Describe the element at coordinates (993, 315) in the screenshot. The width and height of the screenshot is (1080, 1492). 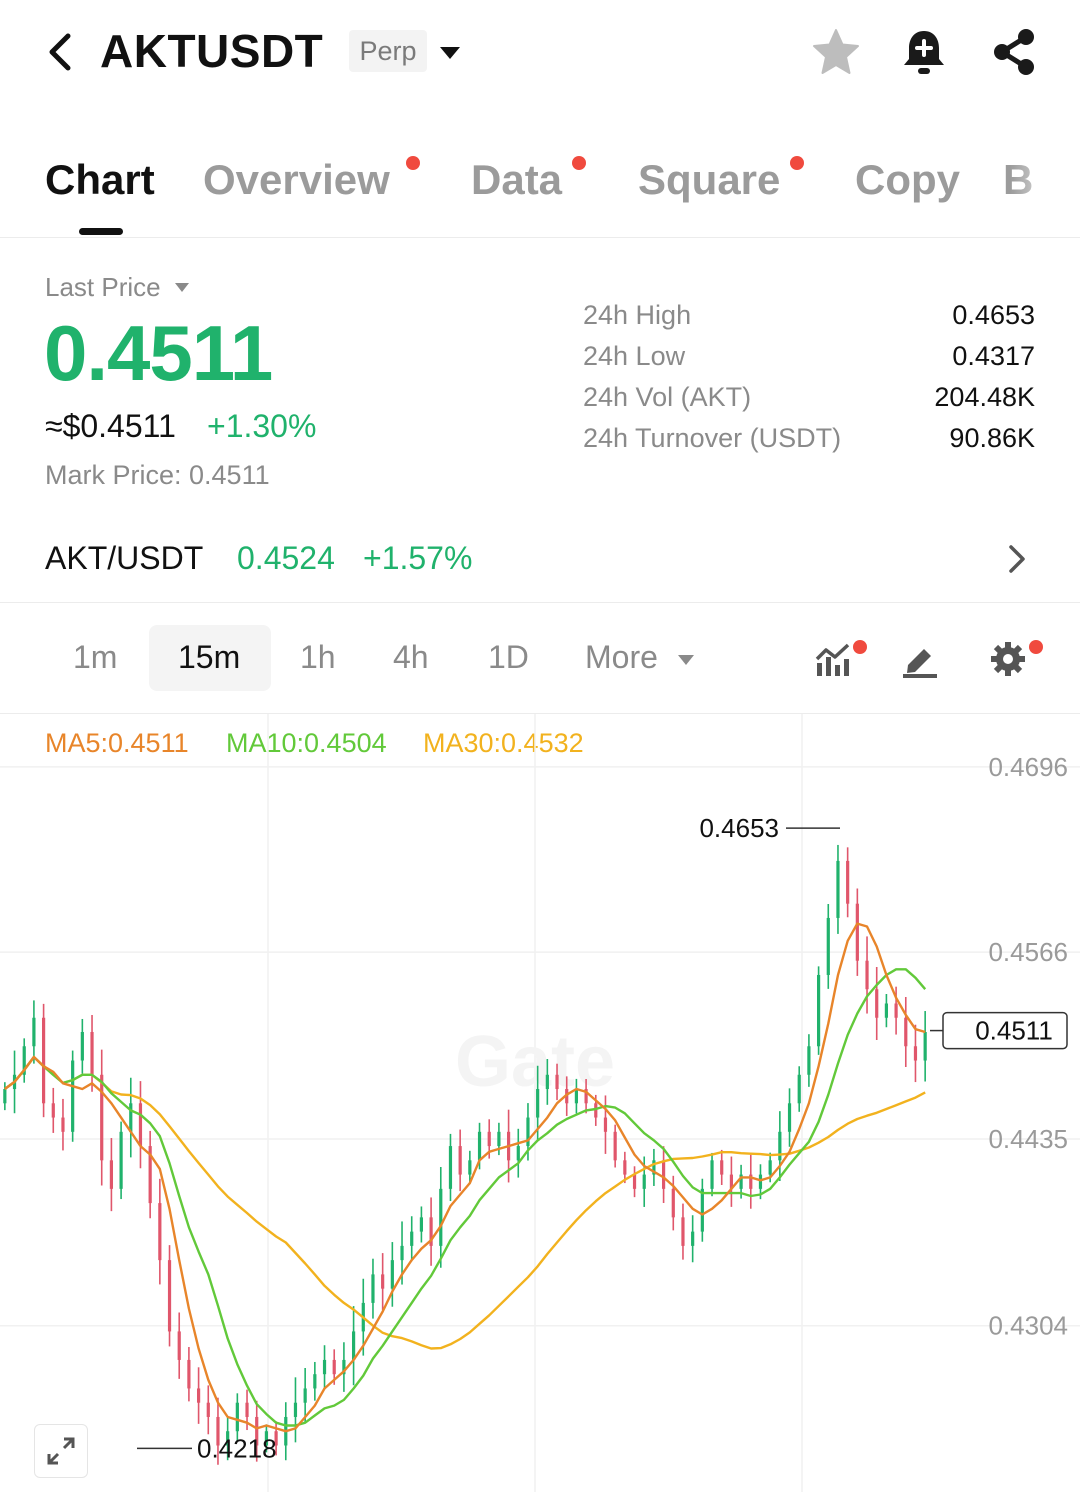
I see `stat-value-high: 0.4653` at that location.